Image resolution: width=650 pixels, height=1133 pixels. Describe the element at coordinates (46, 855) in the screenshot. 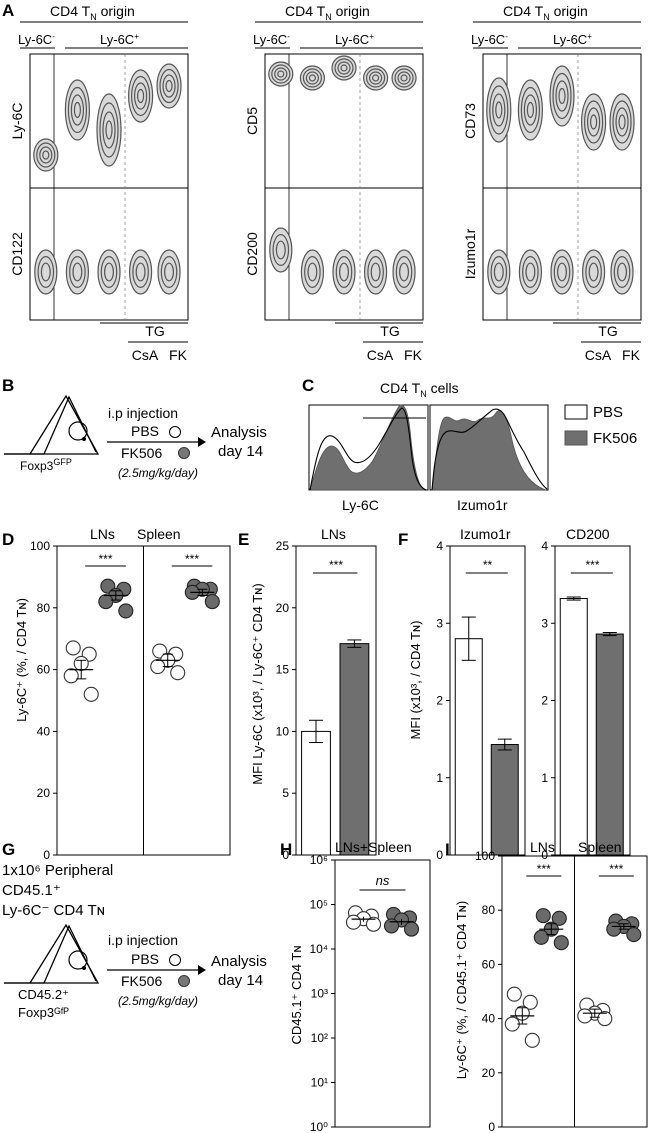

I see `D-chart-y-tick: 0` at that location.